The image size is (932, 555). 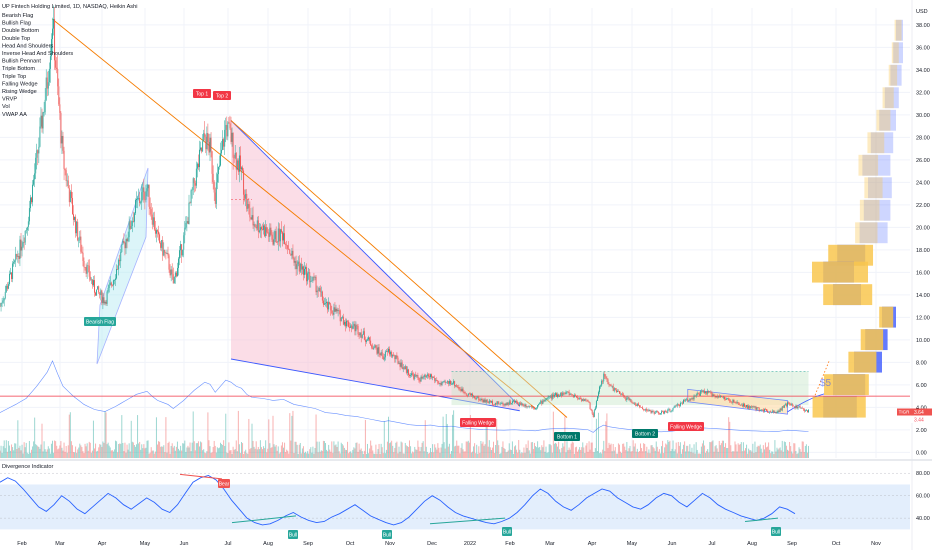 I want to click on legend-item: Bullish Pennant, so click(x=21, y=62).